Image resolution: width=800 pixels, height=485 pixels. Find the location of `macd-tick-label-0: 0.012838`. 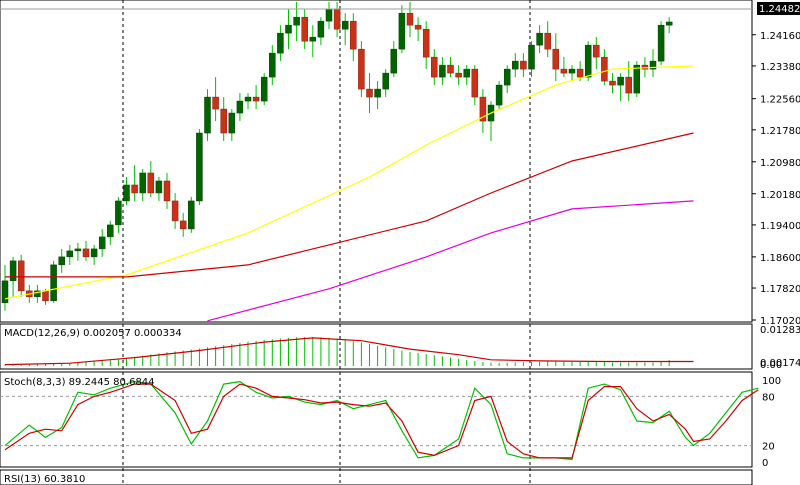

macd-tick-label-0: 0.012838 is located at coordinates (780, 330).